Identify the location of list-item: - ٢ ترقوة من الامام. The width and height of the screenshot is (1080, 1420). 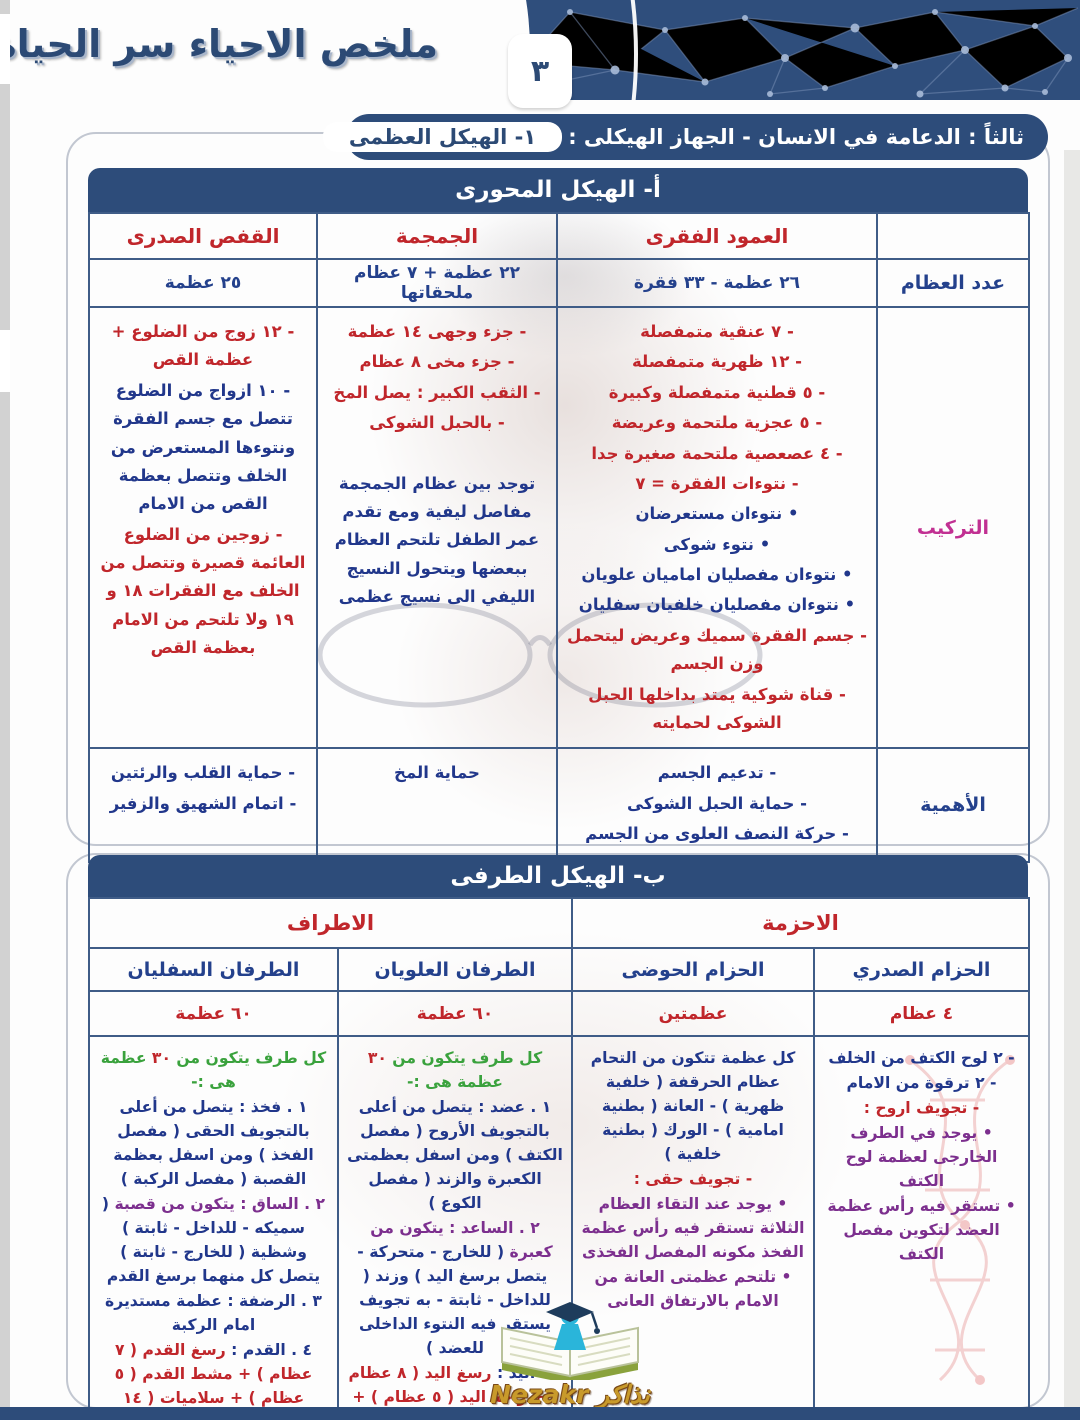
(921, 1083).